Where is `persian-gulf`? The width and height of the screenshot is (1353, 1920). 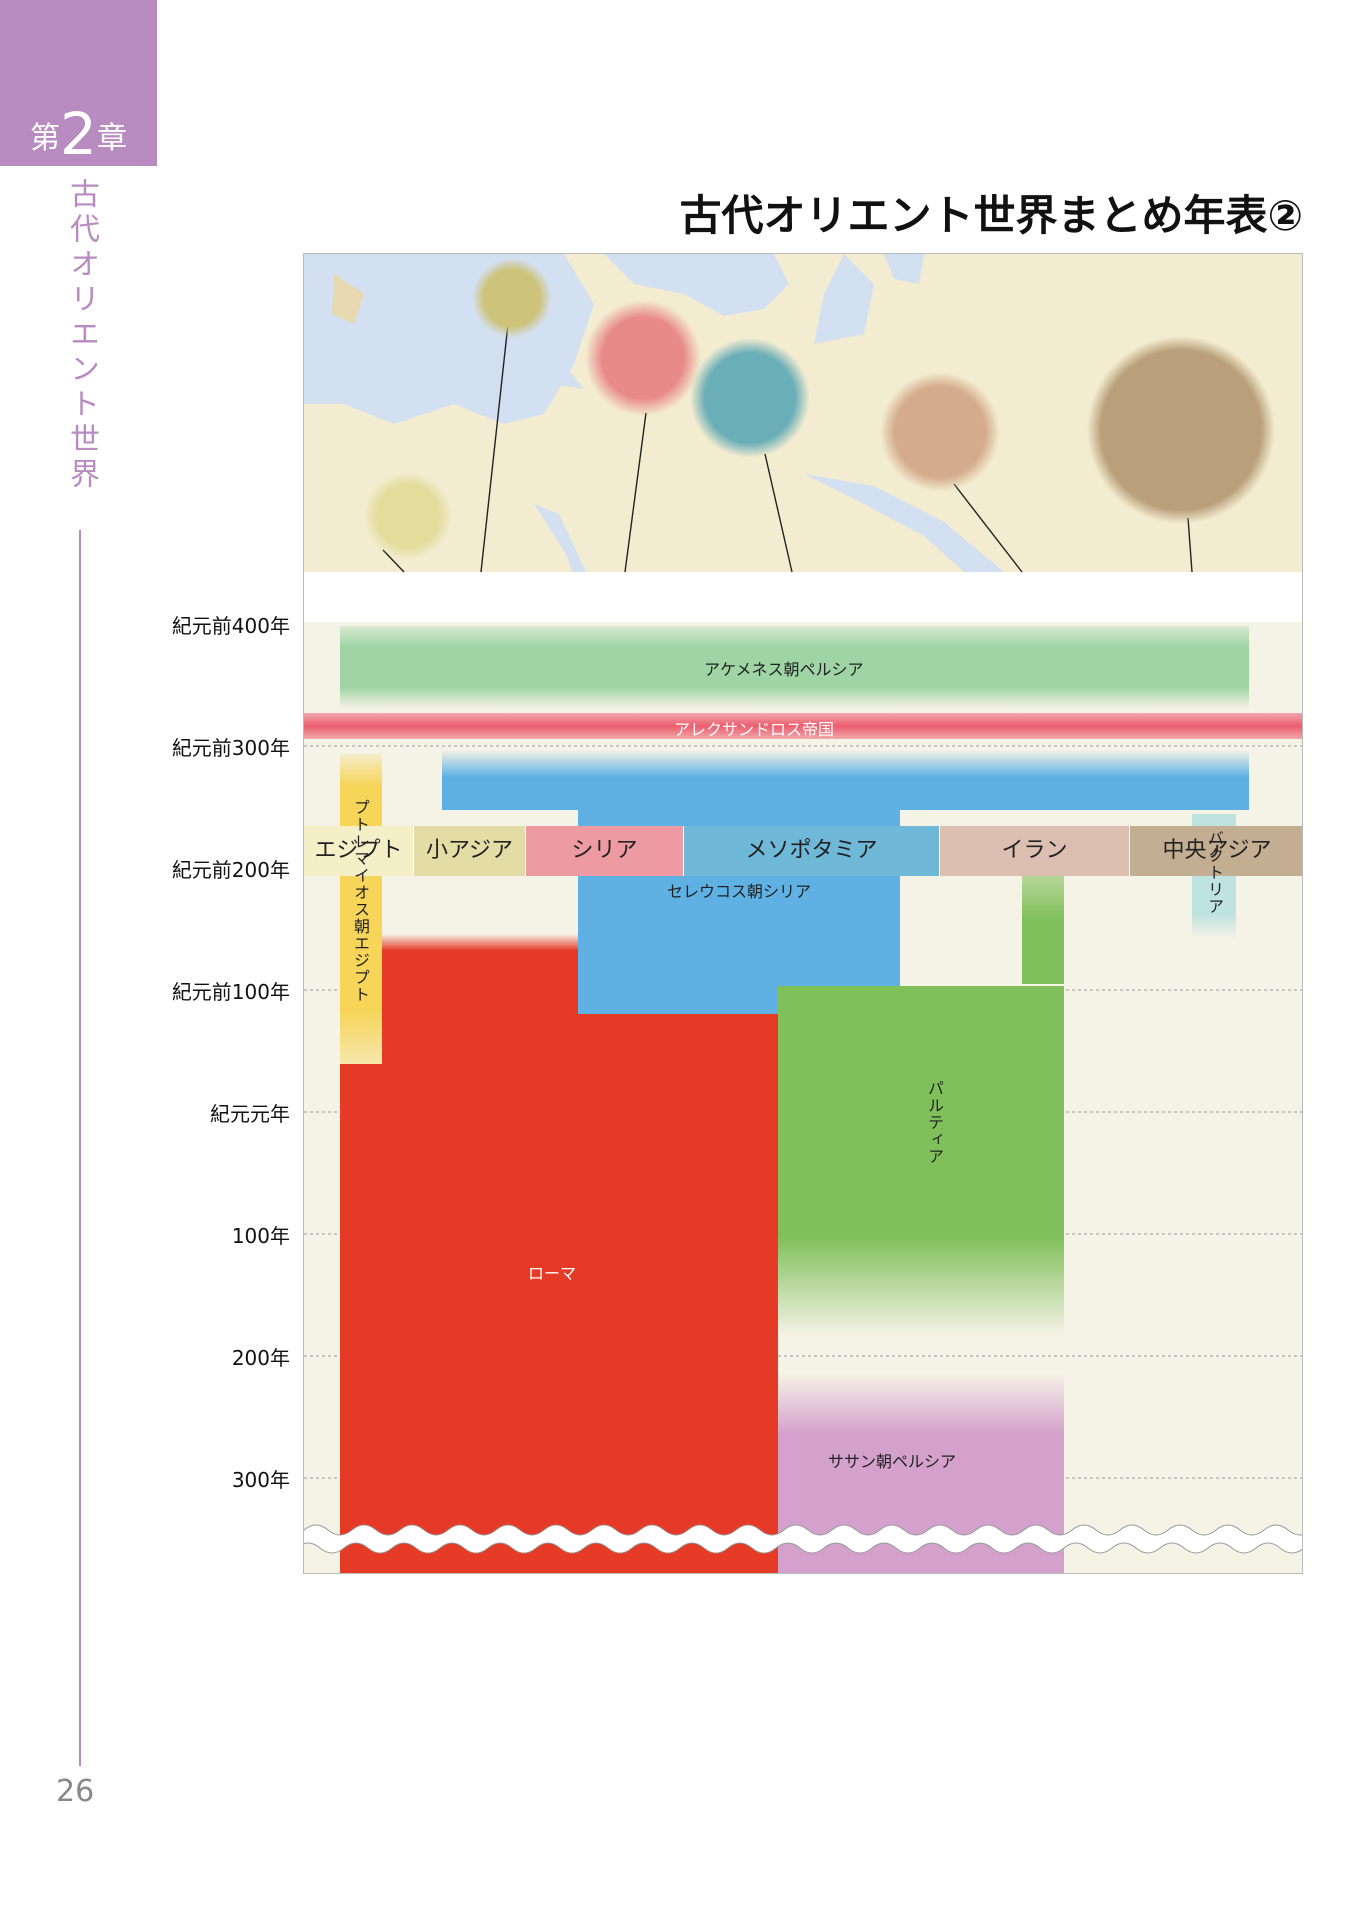
persian-gulf is located at coordinates (904, 523).